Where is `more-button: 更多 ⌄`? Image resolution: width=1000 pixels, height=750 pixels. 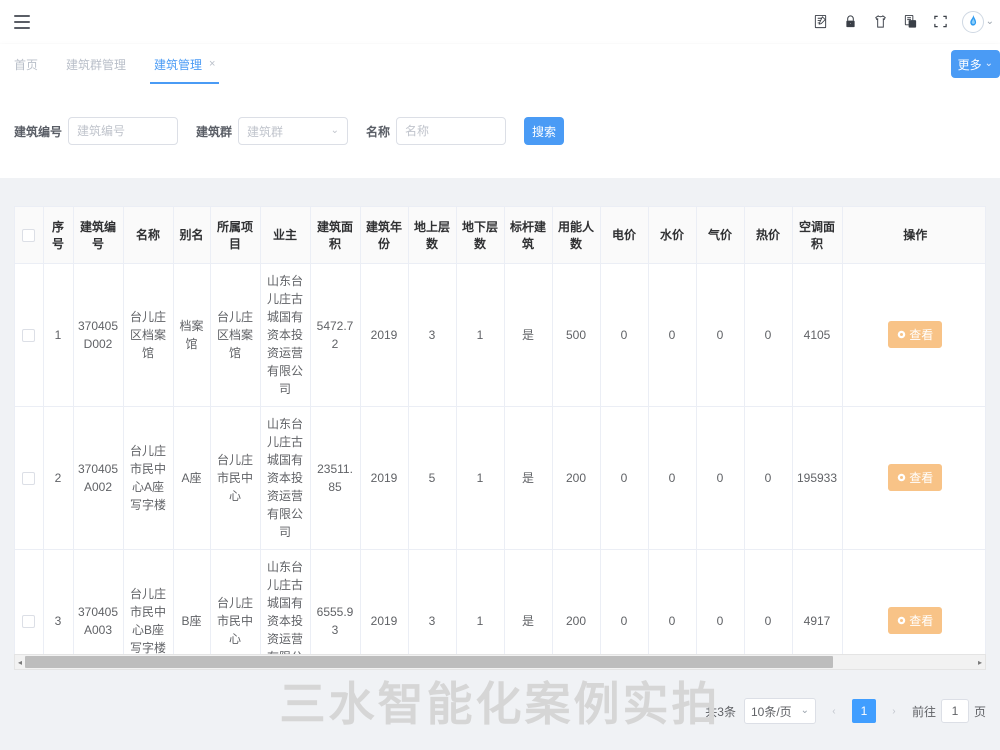 more-button: 更多 ⌄ is located at coordinates (975, 64).